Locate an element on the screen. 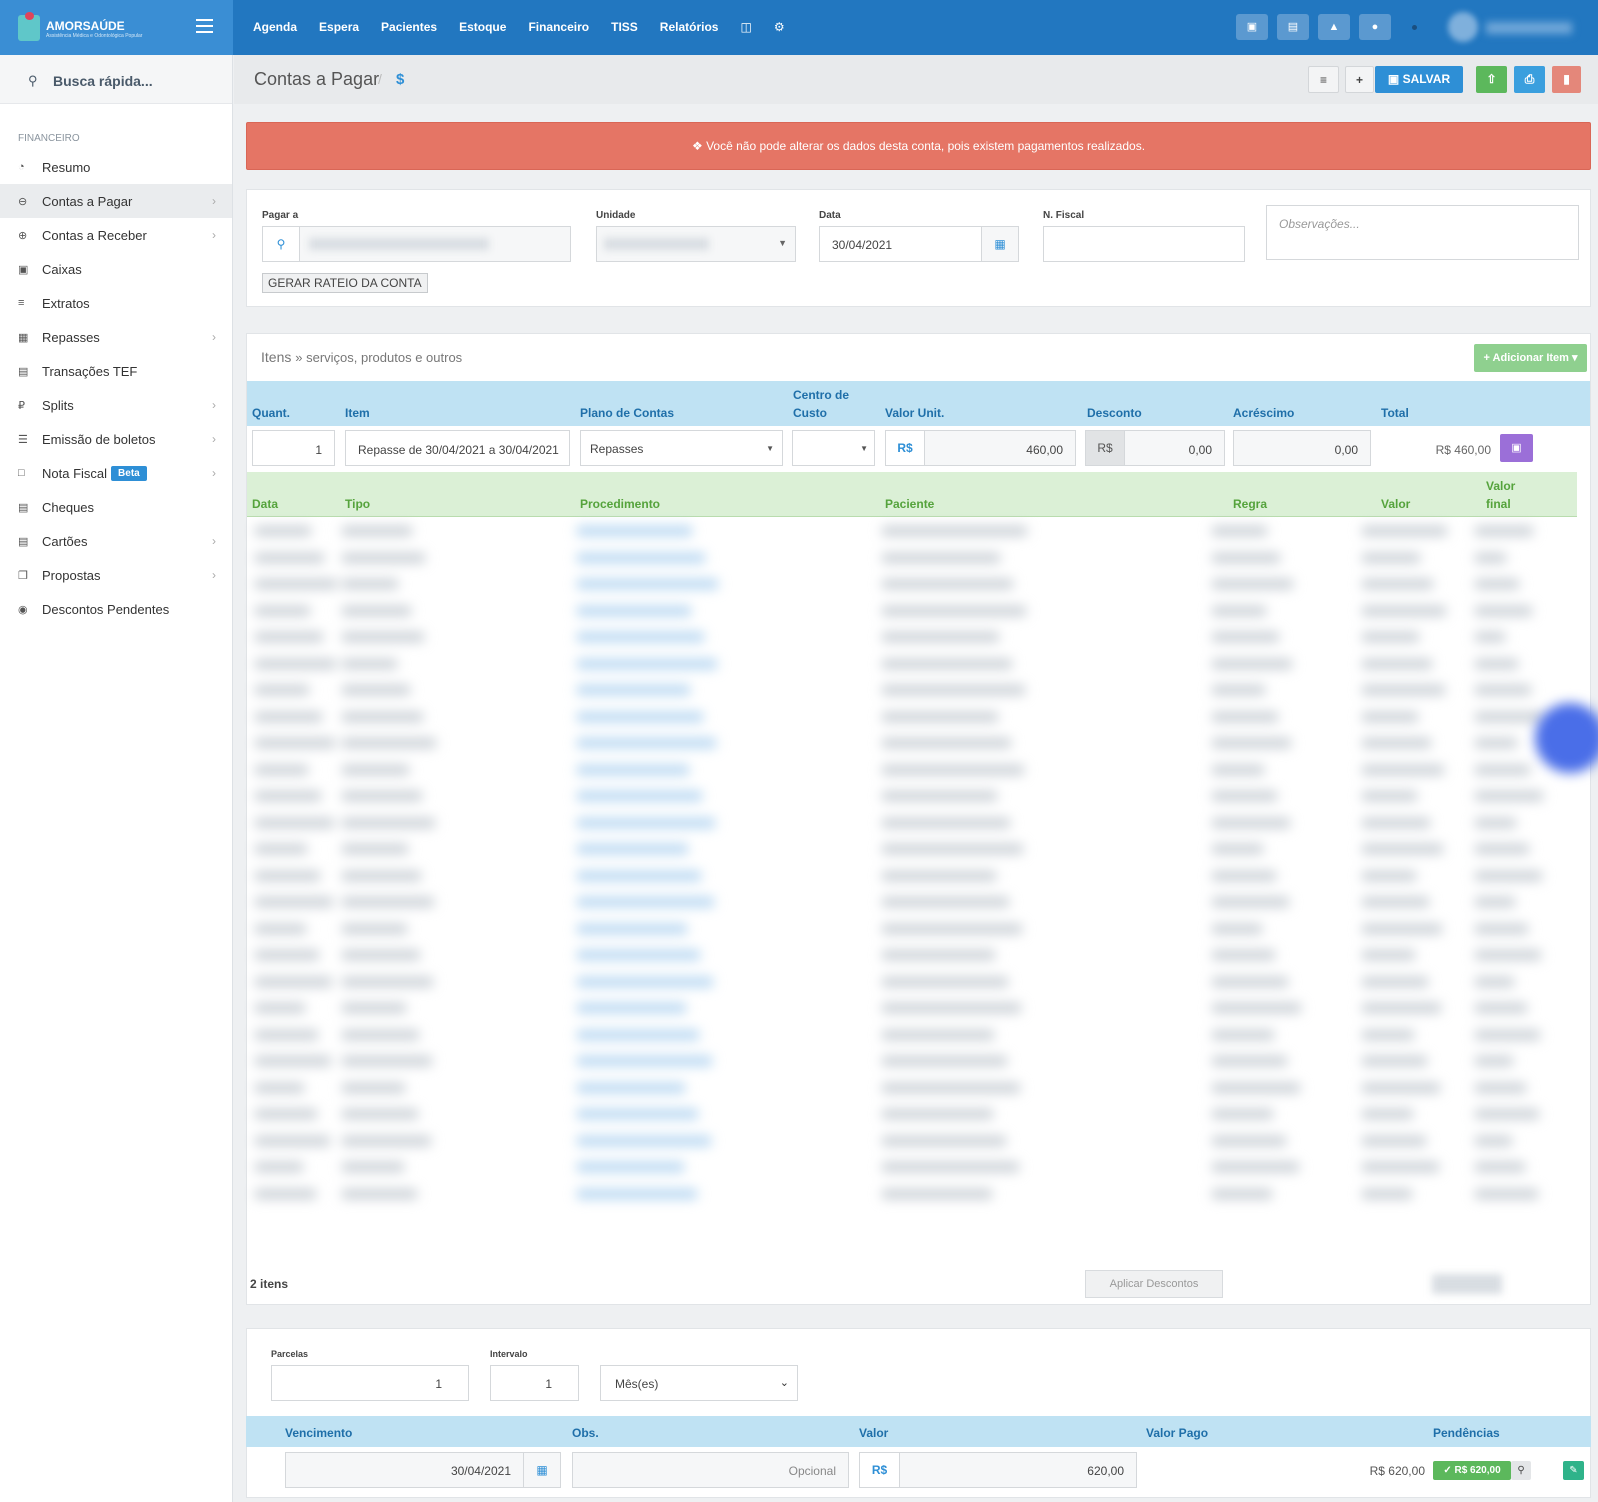 The width and height of the screenshot is (1598, 1502). valor-unit-input: 460,00 is located at coordinates (1000, 448).